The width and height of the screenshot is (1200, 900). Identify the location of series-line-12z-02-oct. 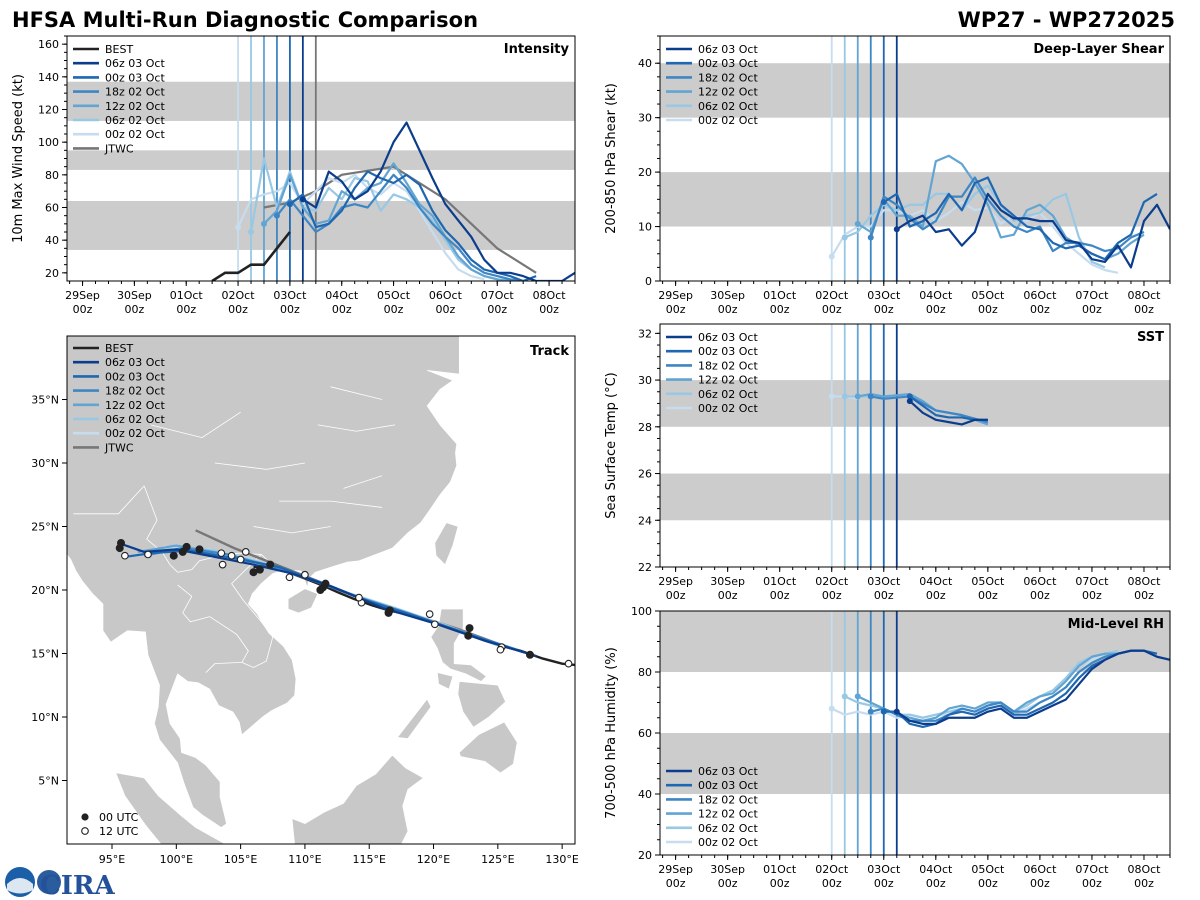
(387, 221).